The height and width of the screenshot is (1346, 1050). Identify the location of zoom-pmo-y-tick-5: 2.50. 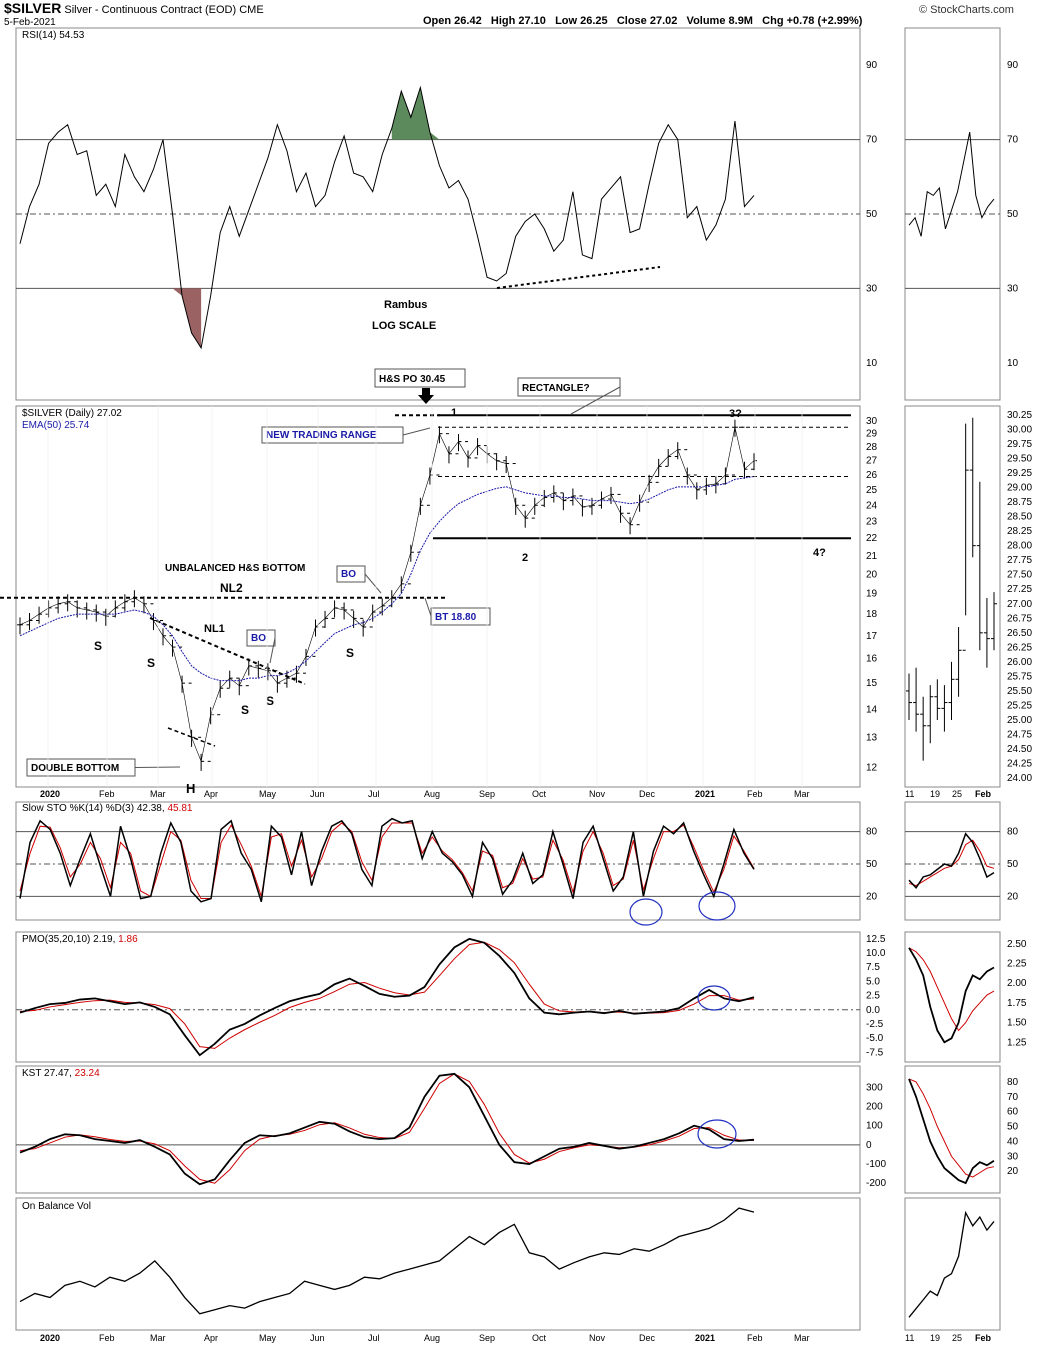
(1017, 944).